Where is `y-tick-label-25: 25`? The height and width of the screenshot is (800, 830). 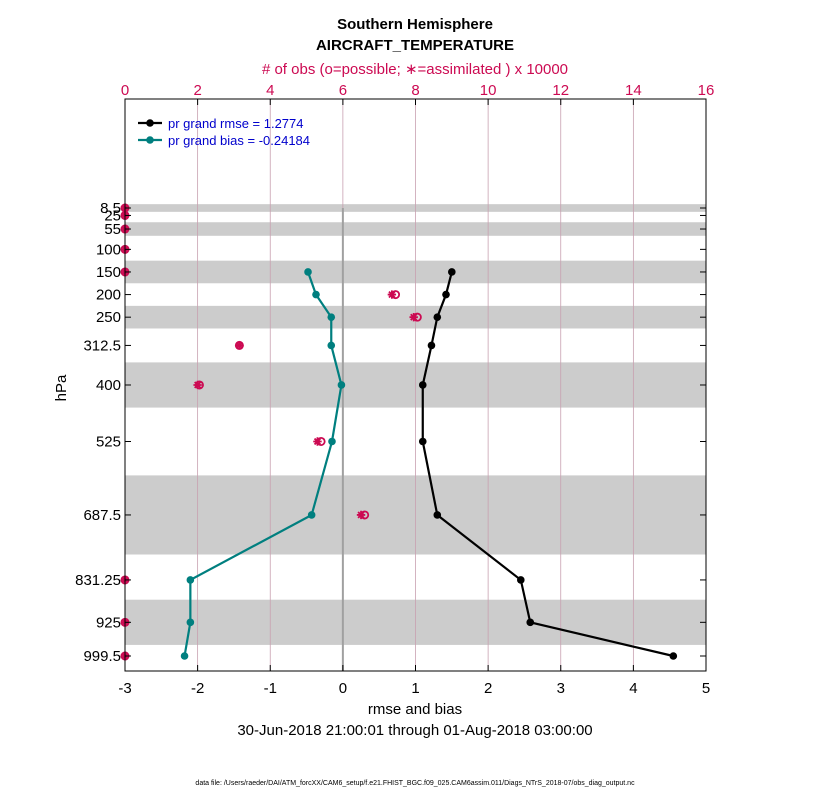 y-tick-label-25: 25 is located at coordinates (112, 215).